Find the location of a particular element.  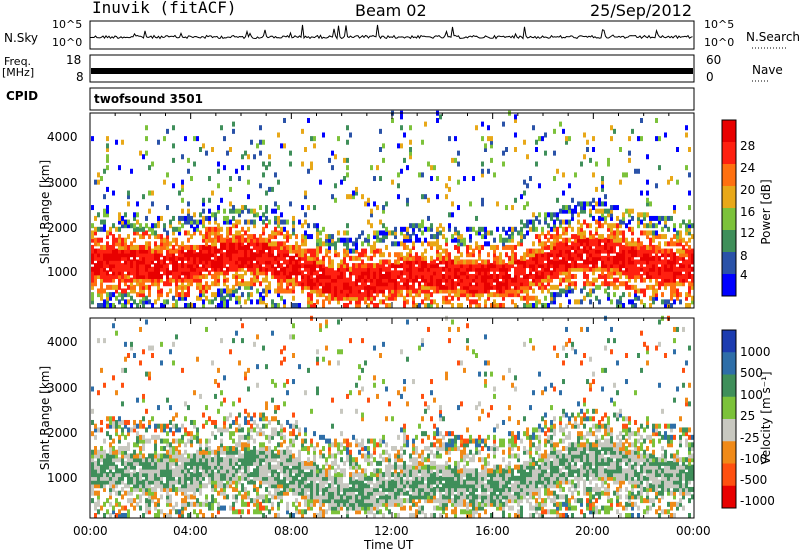

freq-strip-frame is located at coordinates (392, 68).